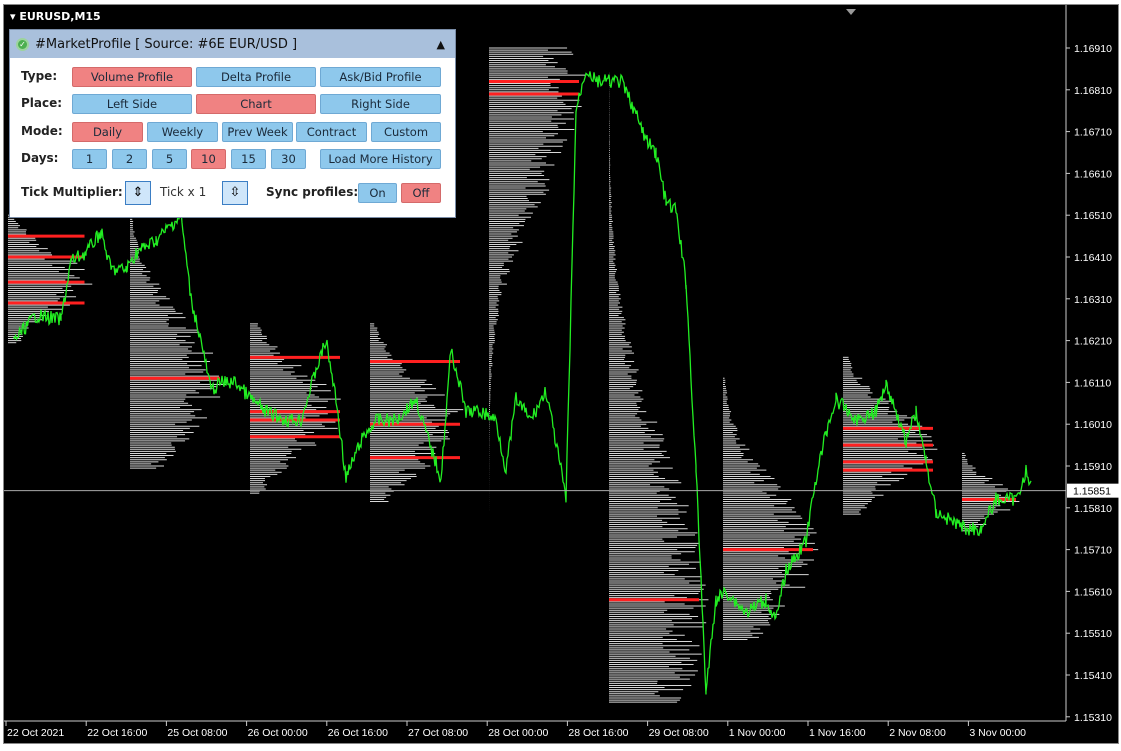  What do you see at coordinates (1093, 551) in the screenshot?
I see `price-tick-label: 1.15710` at bounding box center [1093, 551].